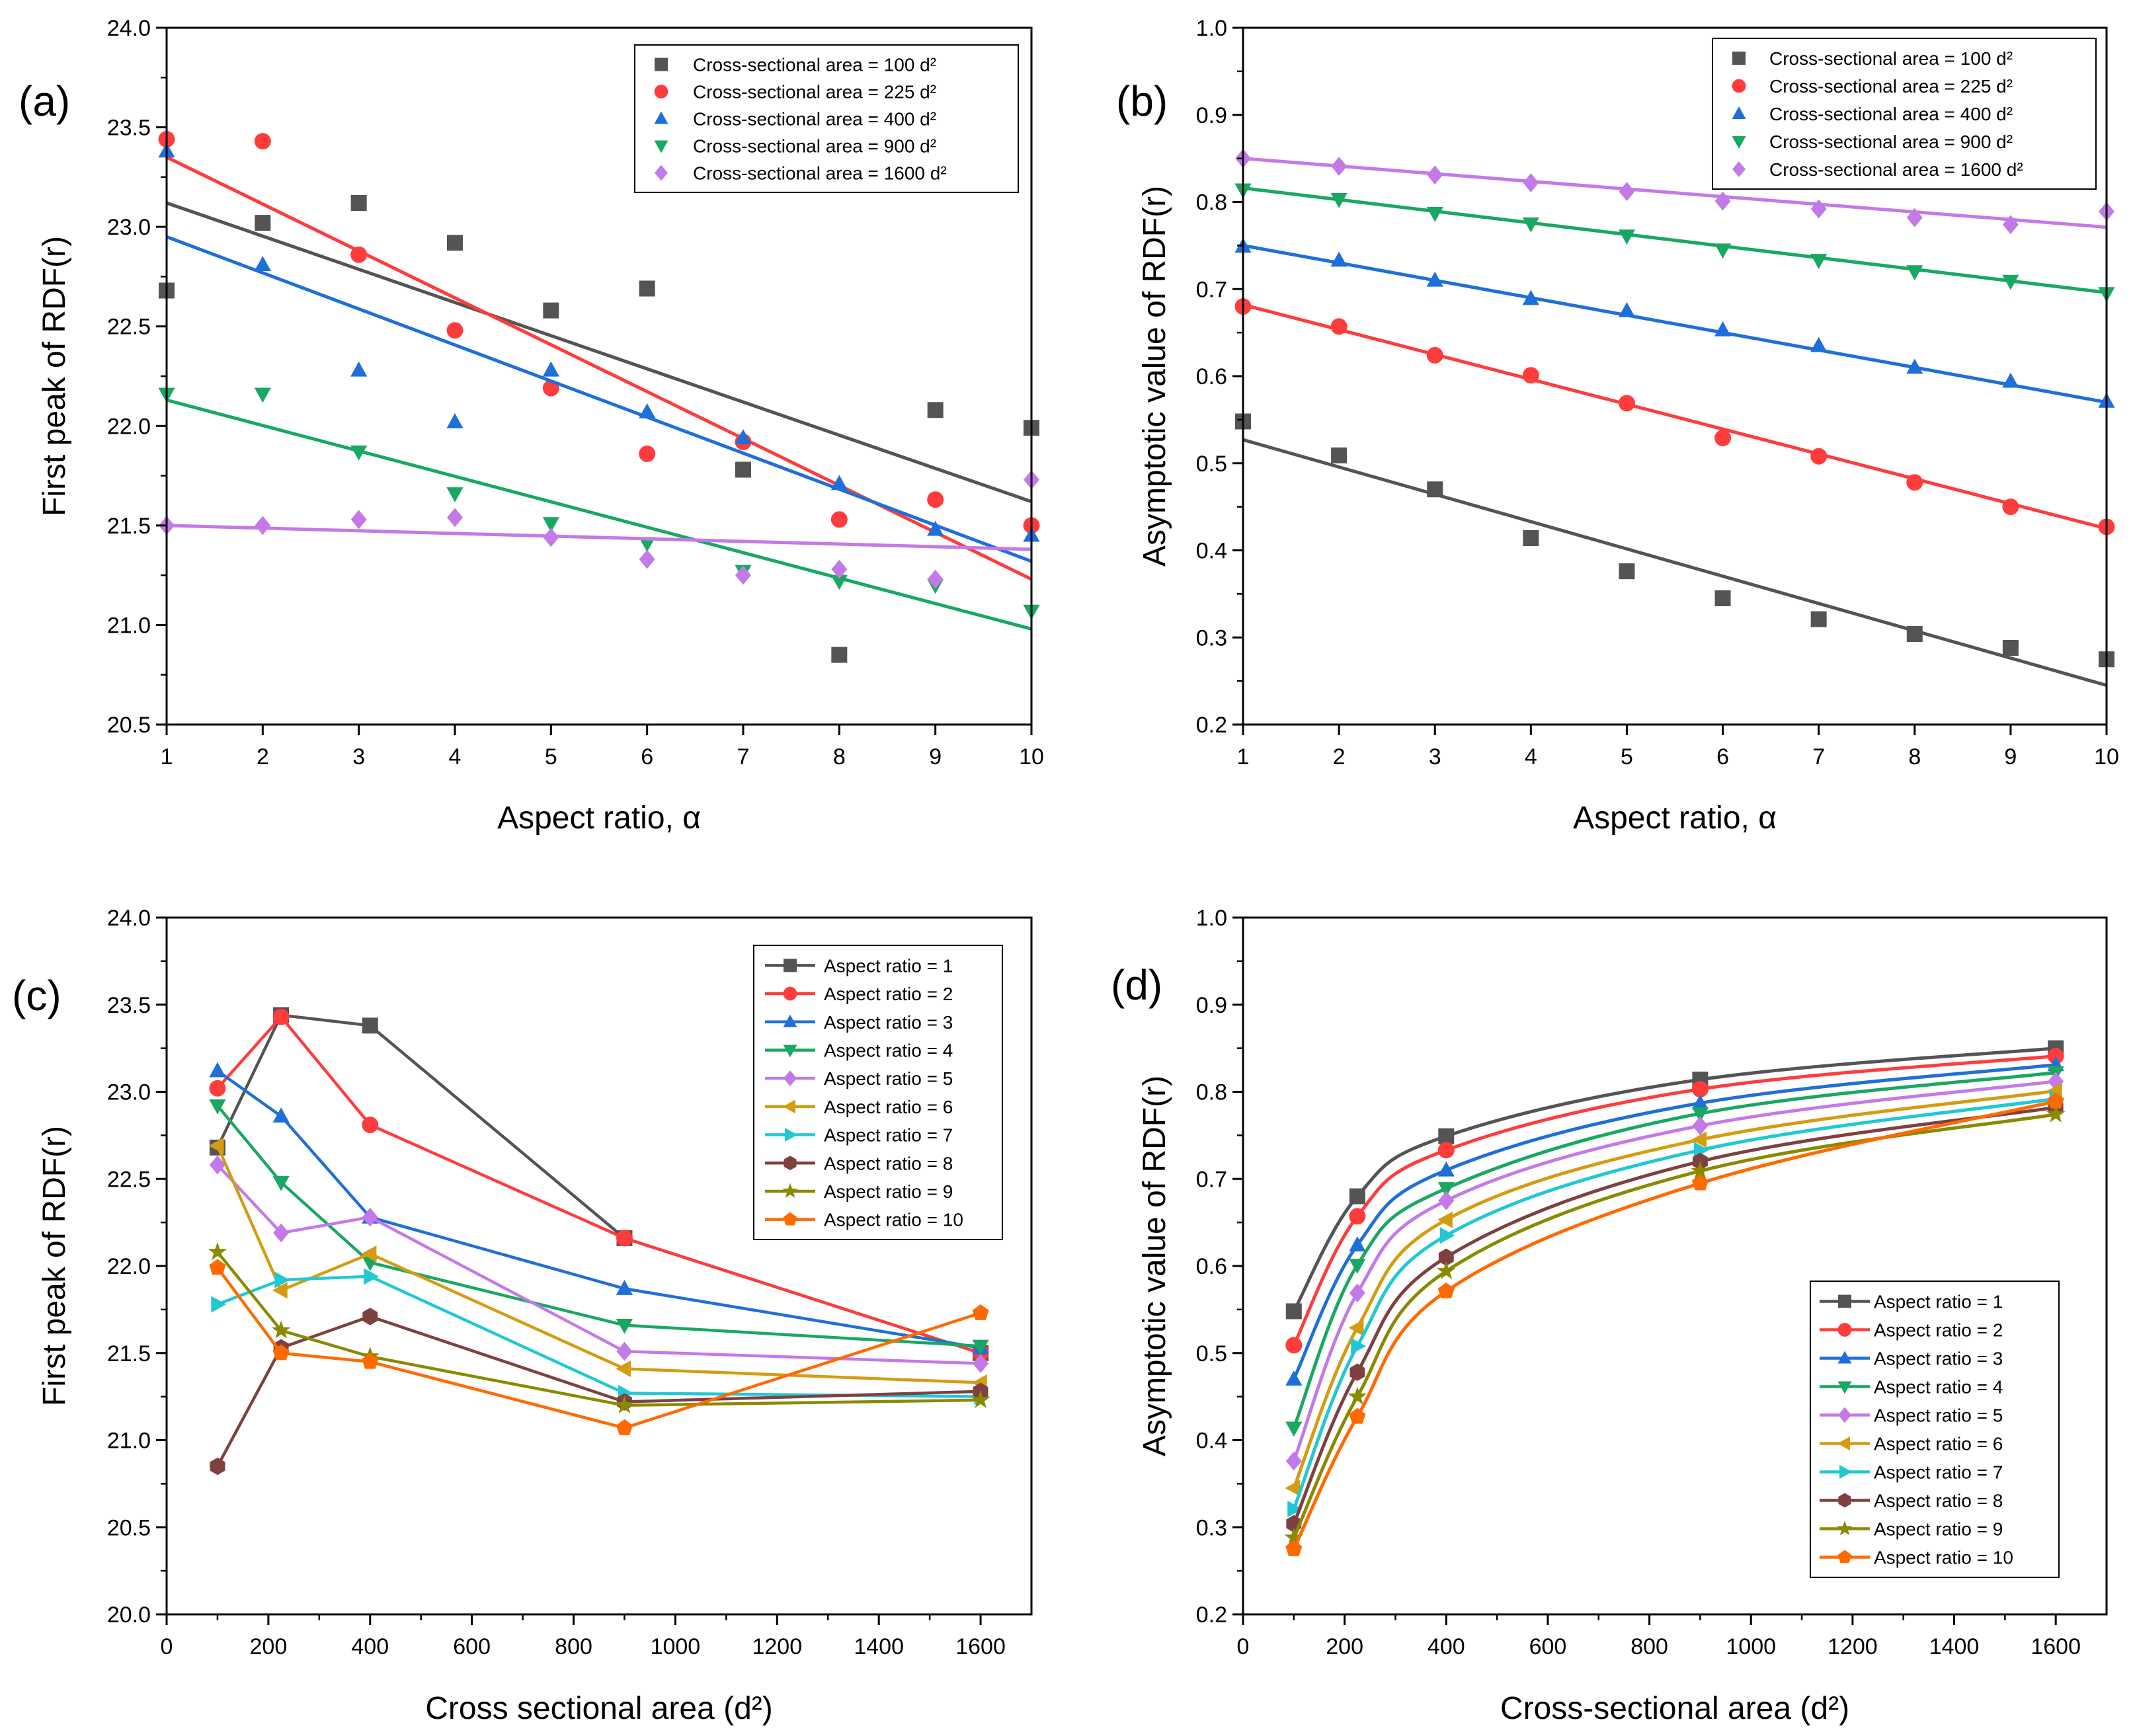  Describe the element at coordinates (269, 1646) in the screenshot. I see `x-tick-label: 200` at that location.